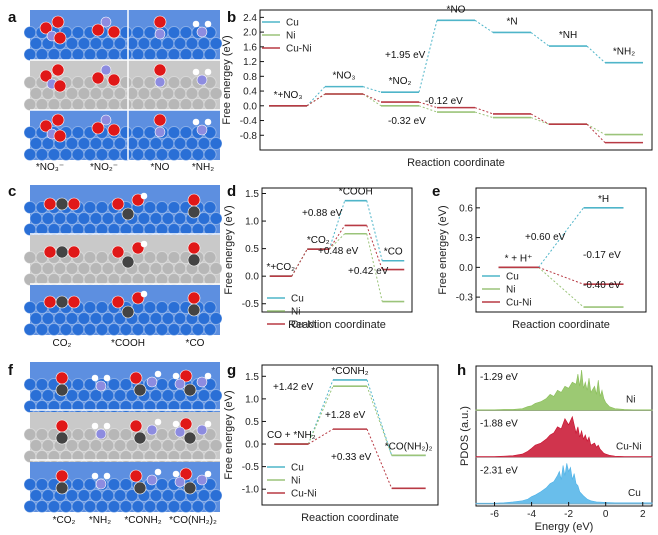 The height and width of the screenshot is (535, 658). Describe the element at coordinates (456, 9) in the screenshot. I see `chart-b-step-label-3: *NO` at that location.